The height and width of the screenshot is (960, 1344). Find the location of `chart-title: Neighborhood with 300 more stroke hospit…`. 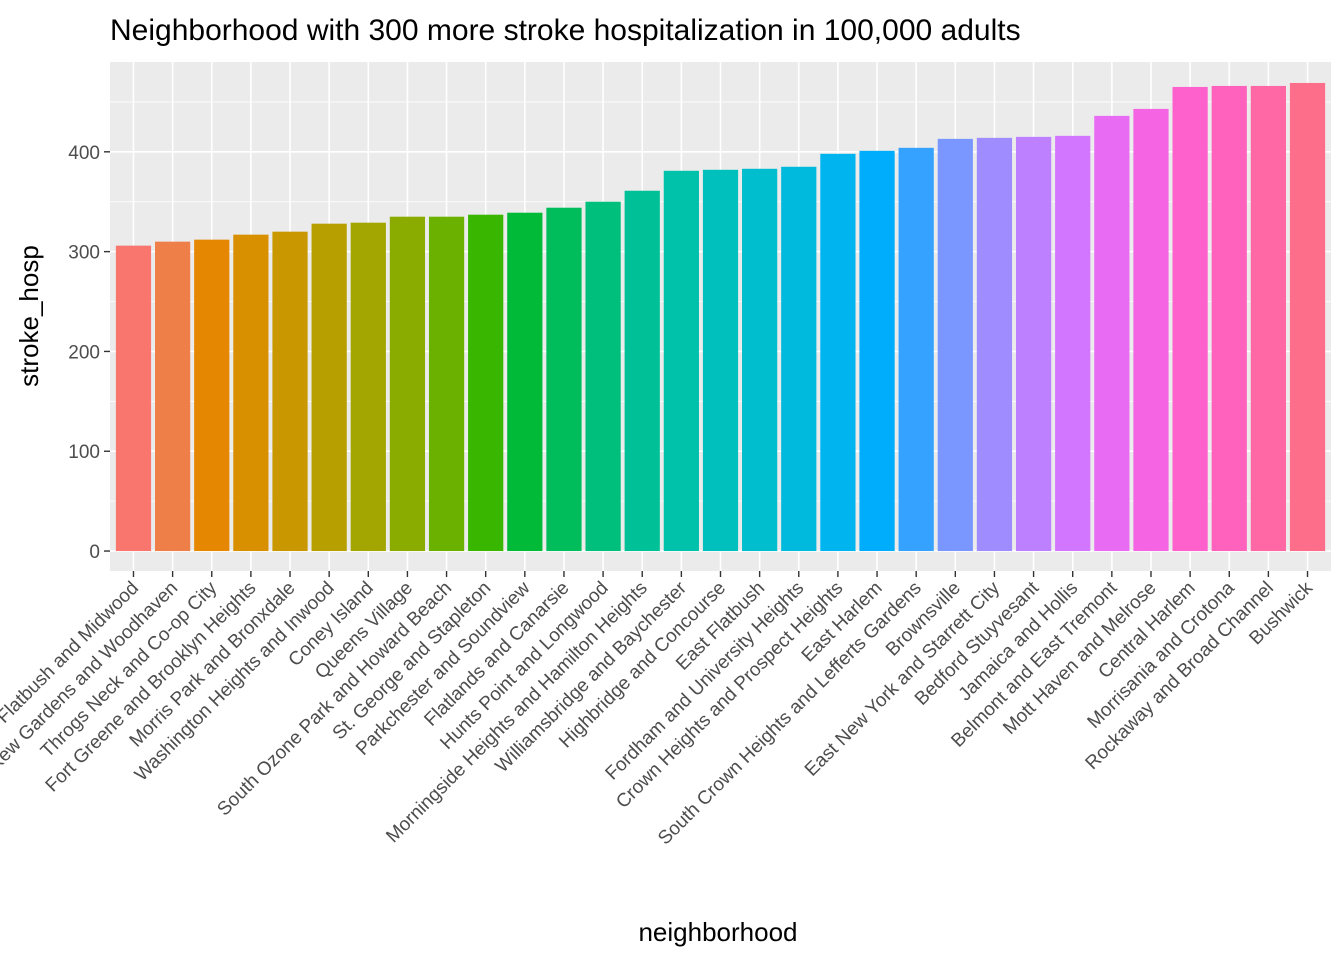

chart-title: Neighborhood with 300 more stroke hospit… is located at coordinates (565, 30).